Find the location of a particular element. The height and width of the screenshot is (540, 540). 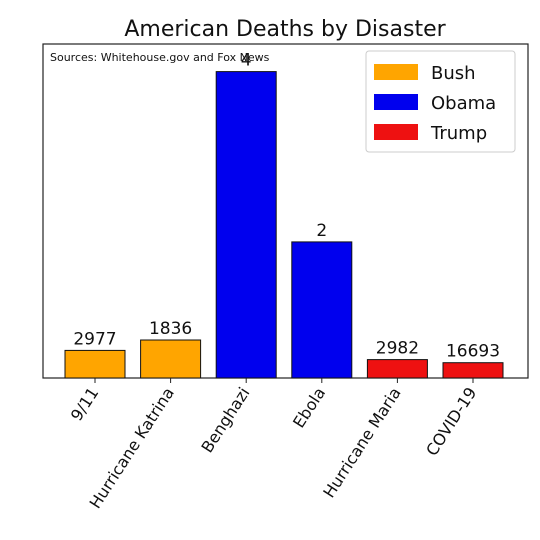

chart-title: American Deaths by Disaster is located at coordinates (285, 29).